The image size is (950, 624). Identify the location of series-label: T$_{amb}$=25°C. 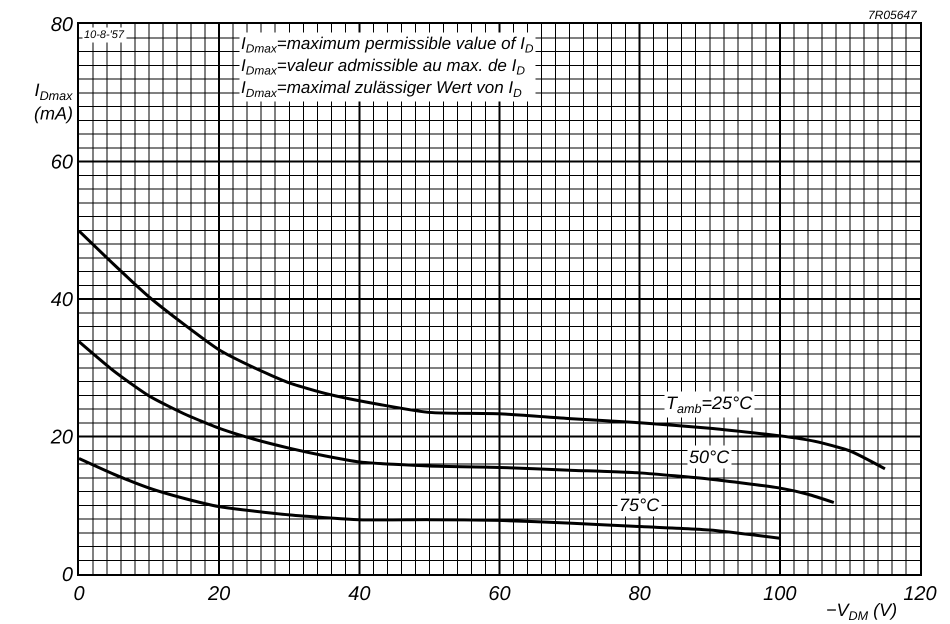
(710, 404).